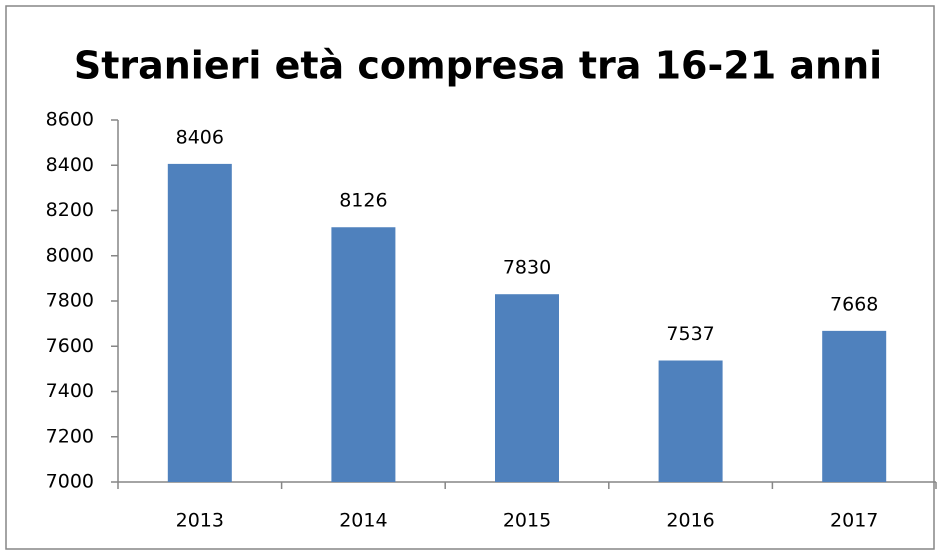 This screenshot has height=554, width=940. What do you see at coordinates (478, 66) in the screenshot?
I see `chart-title: Stranieri età compresa tra 16-21 anni` at bounding box center [478, 66].